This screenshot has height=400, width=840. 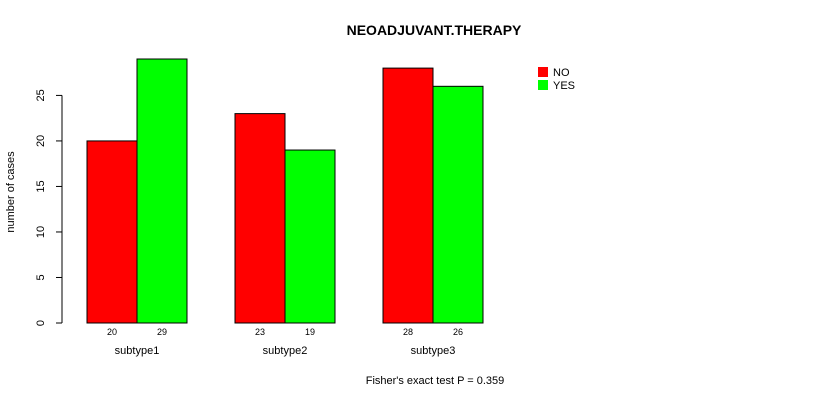 What do you see at coordinates (310, 332) in the screenshot?
I see `data-label-subtype2-yes: 19` at bounding box center [310, 332].